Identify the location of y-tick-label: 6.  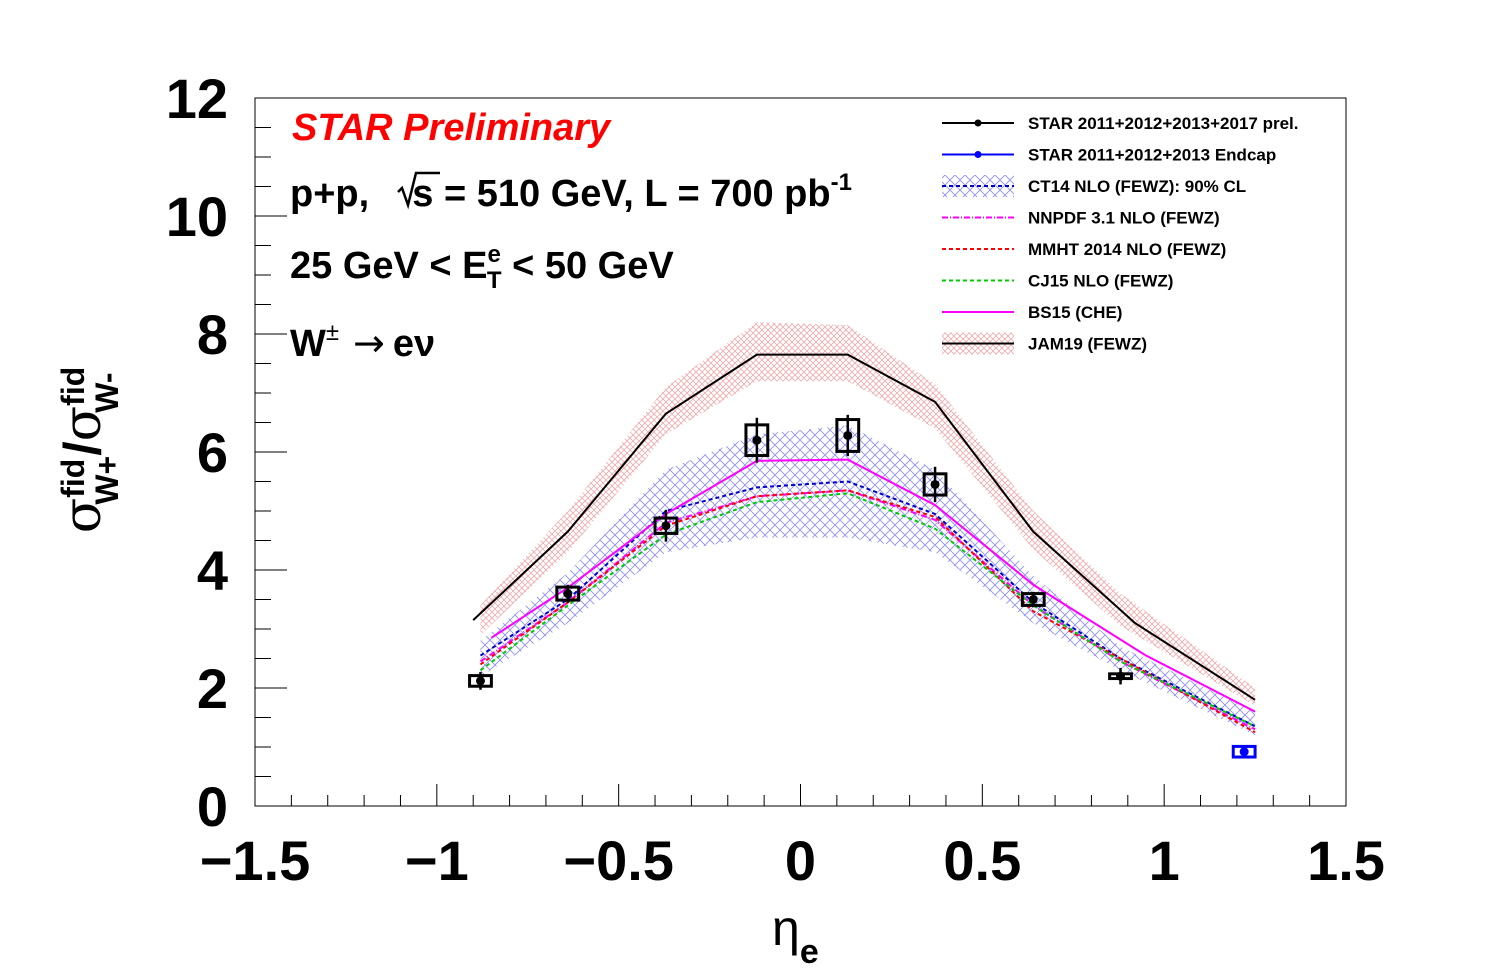
(212, 452).